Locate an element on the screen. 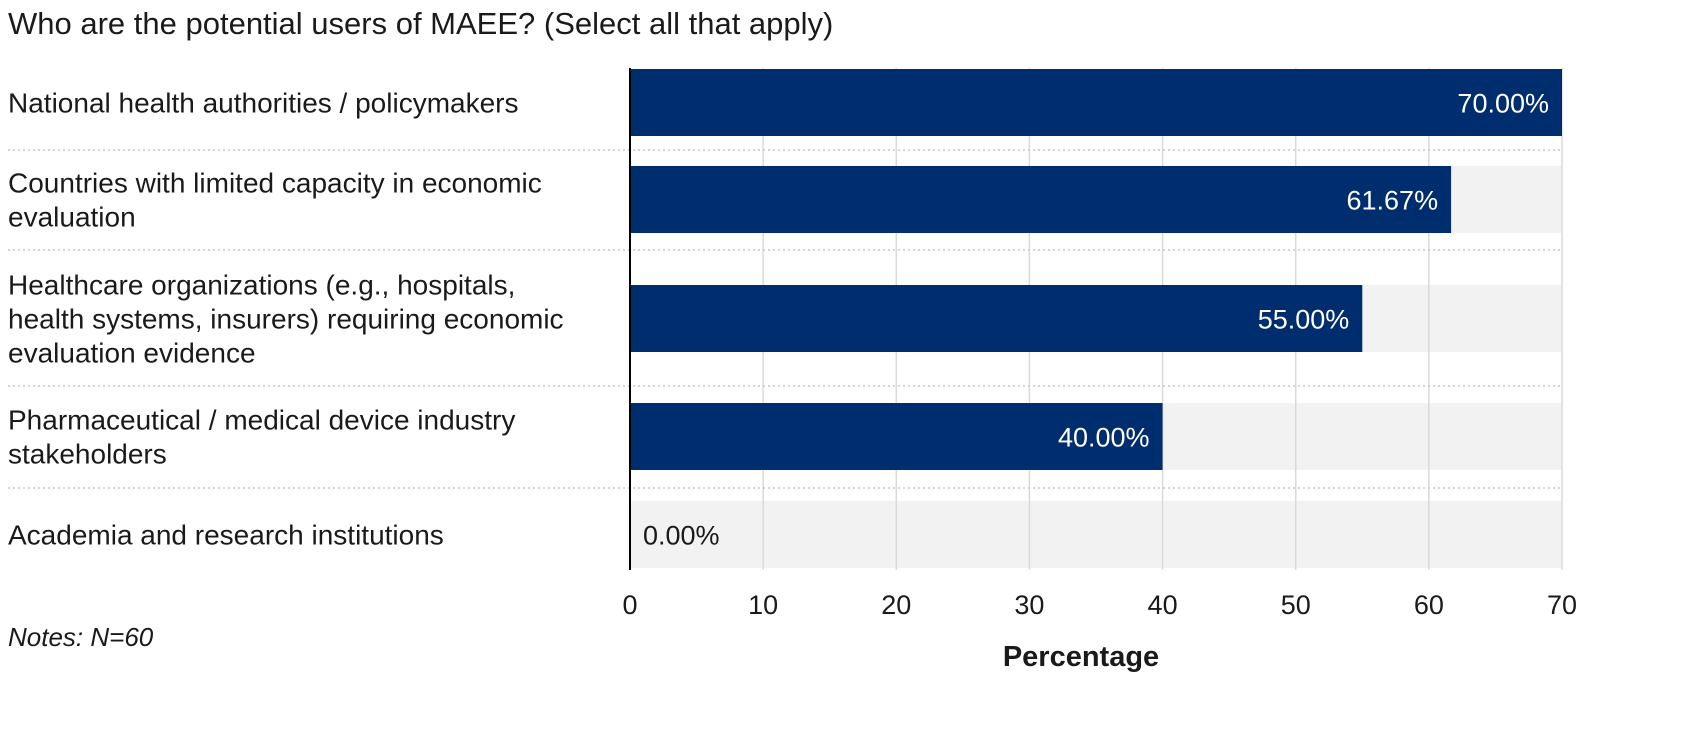 This screenshot has height=736, width=1704. value-label: 40.00% is located at coordinates (1104, 438).